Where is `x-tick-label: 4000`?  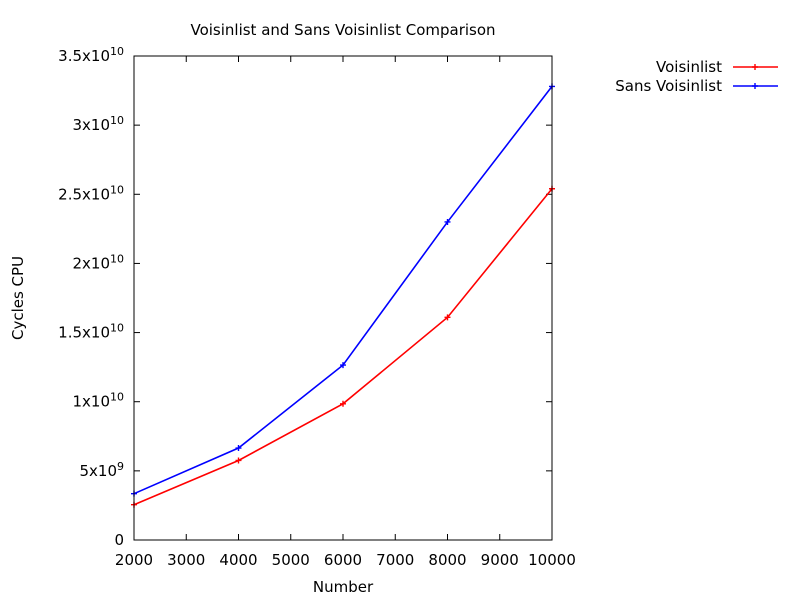 x-tick-label: 4000 is located at coordinates (238, 560).